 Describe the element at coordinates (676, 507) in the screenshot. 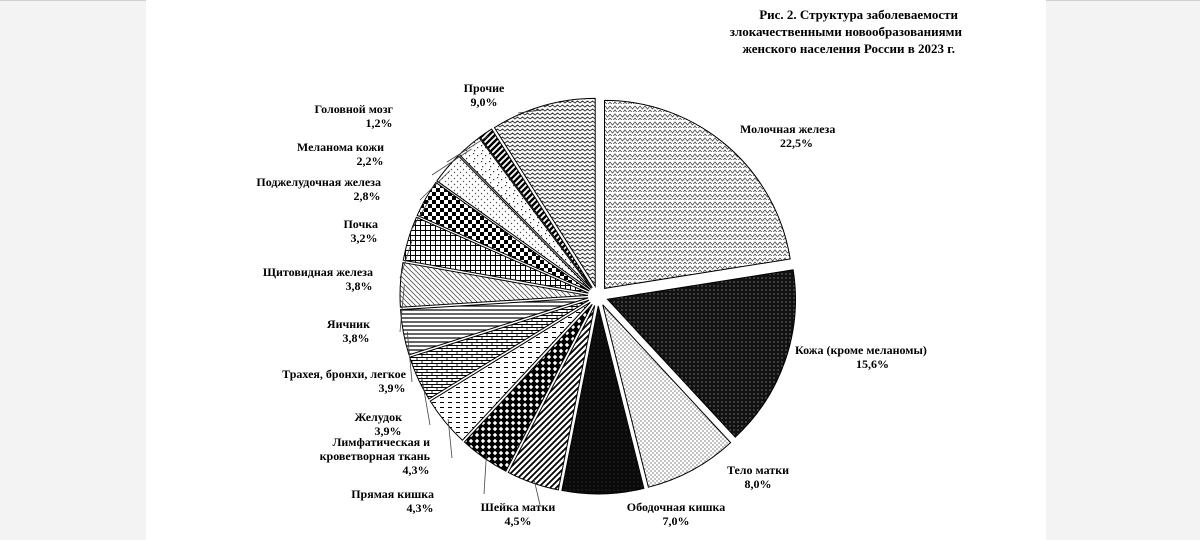

I see `slice-label: Ободочная кишка` at that location.